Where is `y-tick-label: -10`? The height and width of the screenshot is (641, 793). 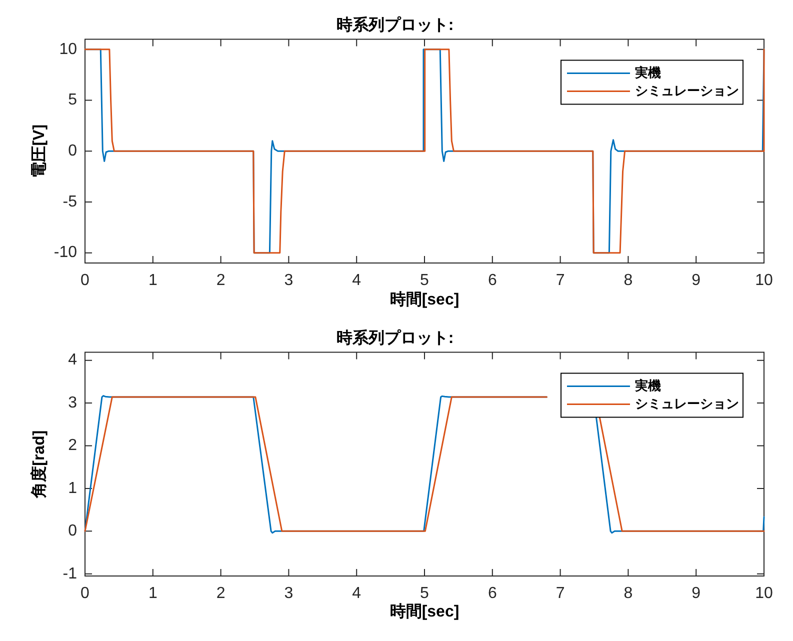
y-tick-label: -10 is located at coordinates (66, 253).